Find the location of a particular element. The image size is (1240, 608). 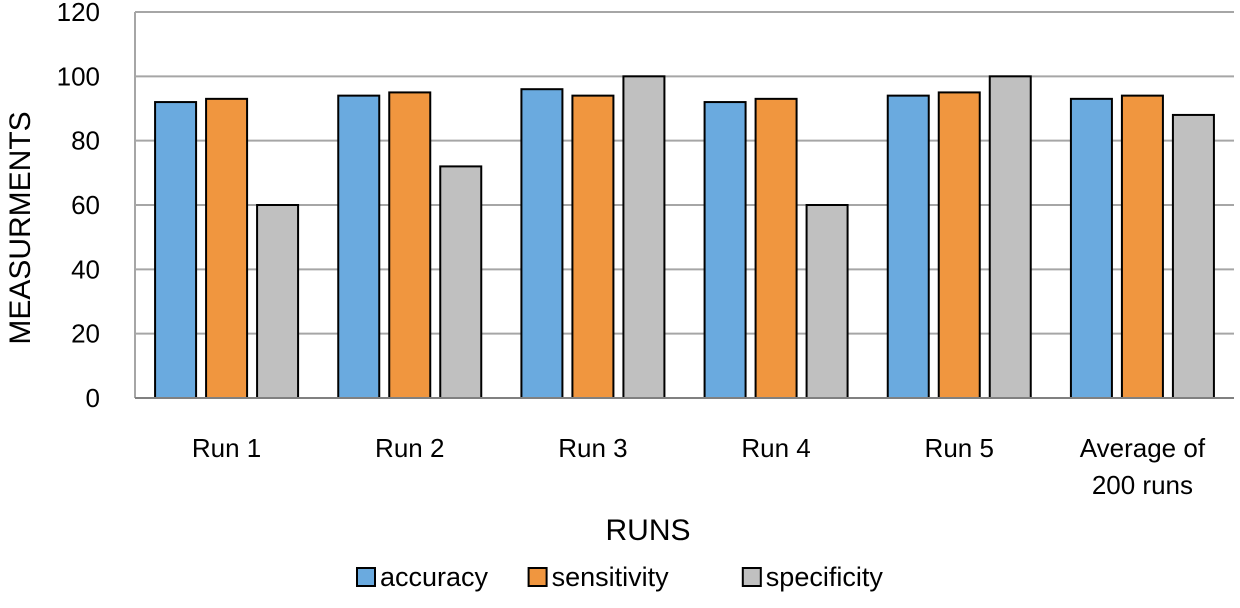

y-tick-label: 0 is located at coordinates (93, 398).